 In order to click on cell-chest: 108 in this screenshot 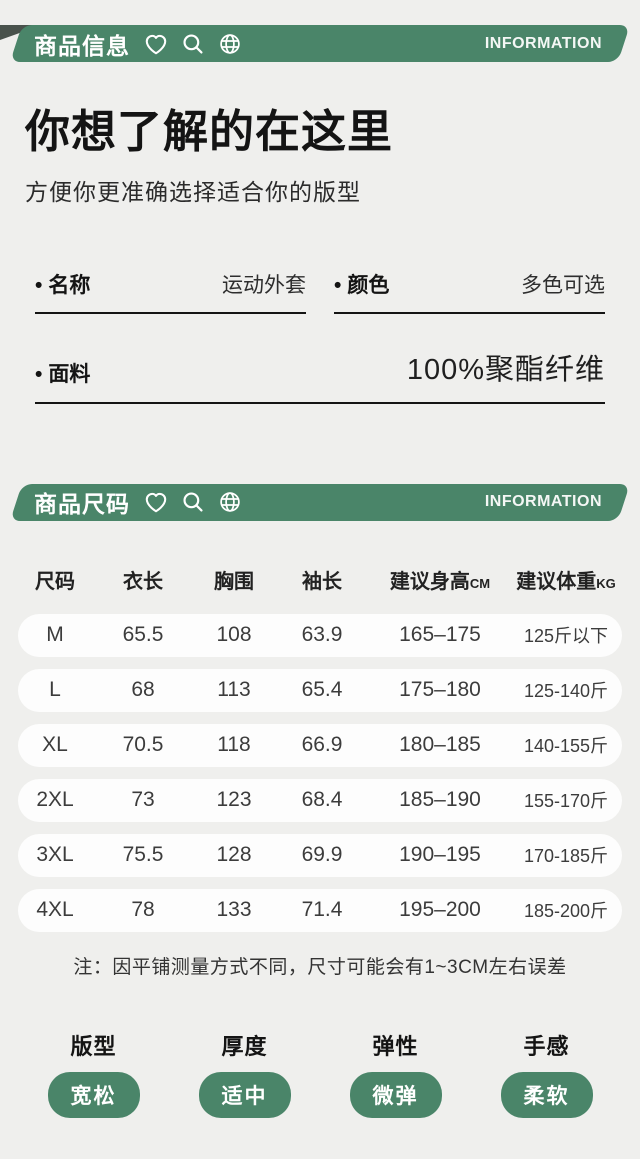, I will do `click(234, 635)`.